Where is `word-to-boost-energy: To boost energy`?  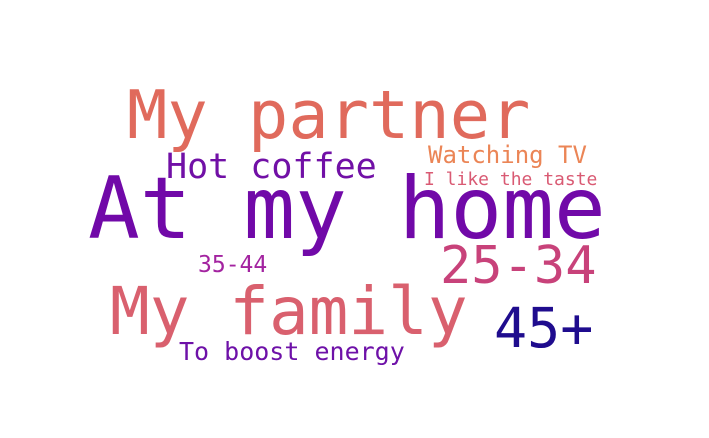
word-to-boost-energy: To boost energy is located at coordinates (292, 351).